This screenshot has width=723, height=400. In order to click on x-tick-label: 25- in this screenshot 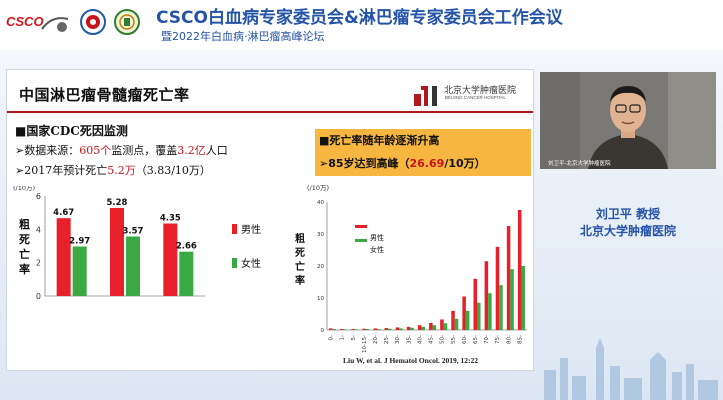, I will do `click(387, 339)`.